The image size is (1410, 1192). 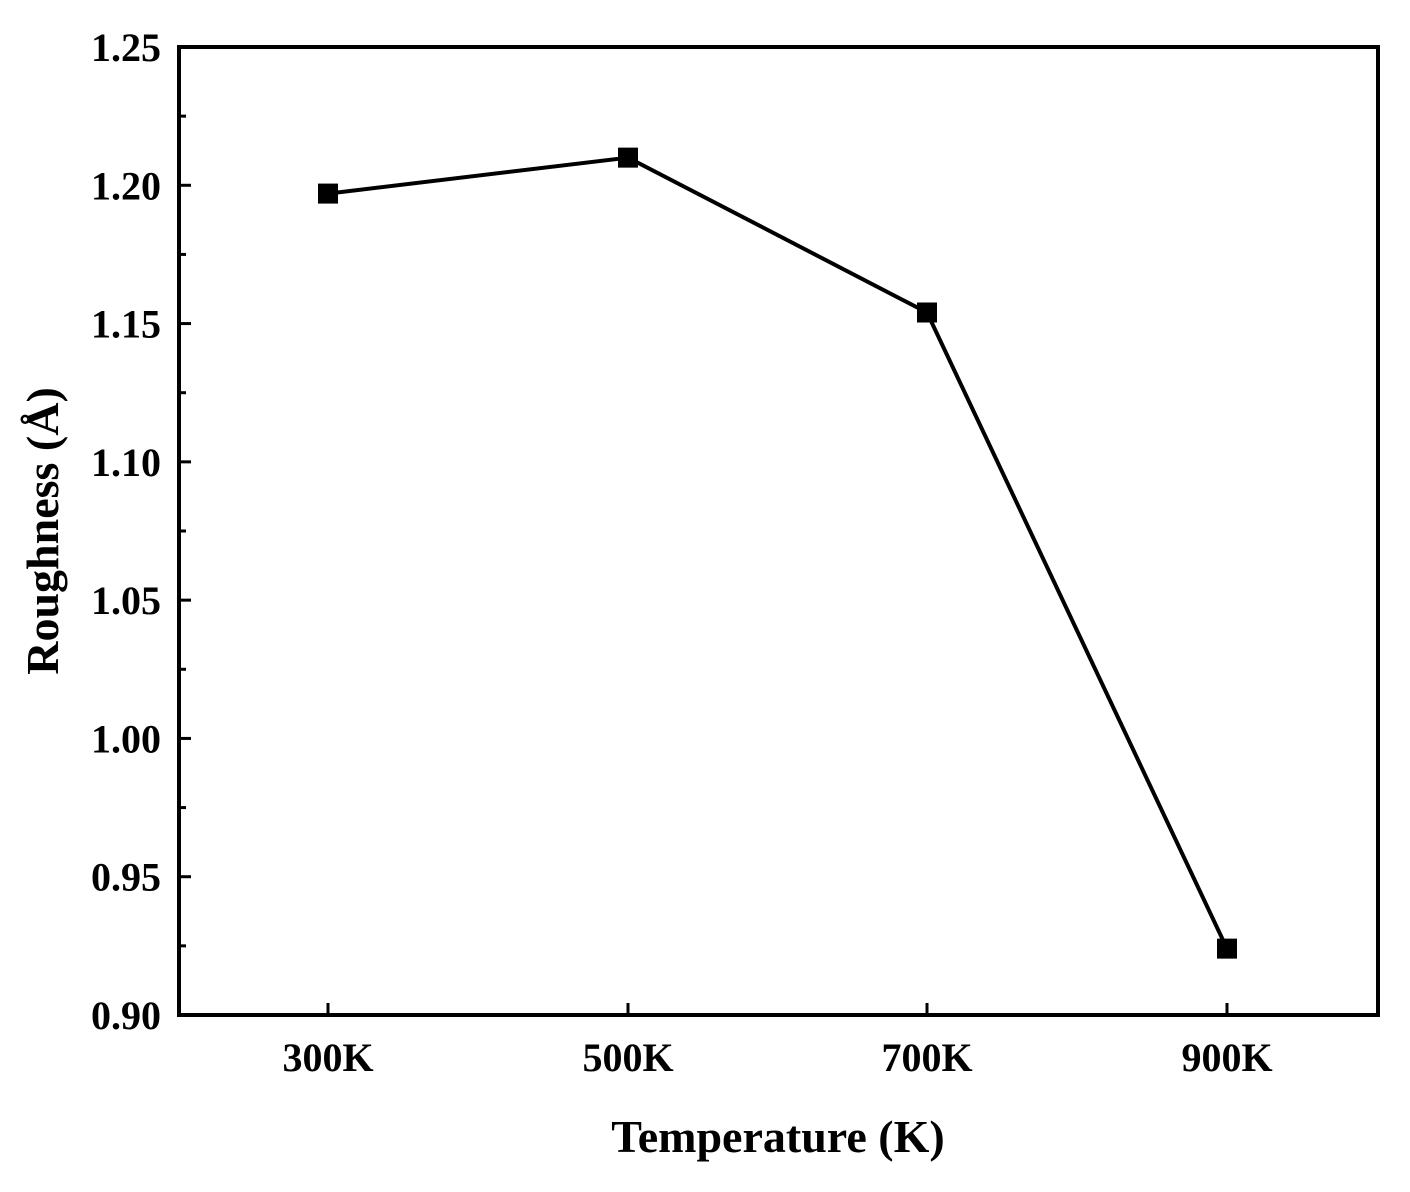 I want to click on y-tick-label: 1.25, so click(x=126, y=47).